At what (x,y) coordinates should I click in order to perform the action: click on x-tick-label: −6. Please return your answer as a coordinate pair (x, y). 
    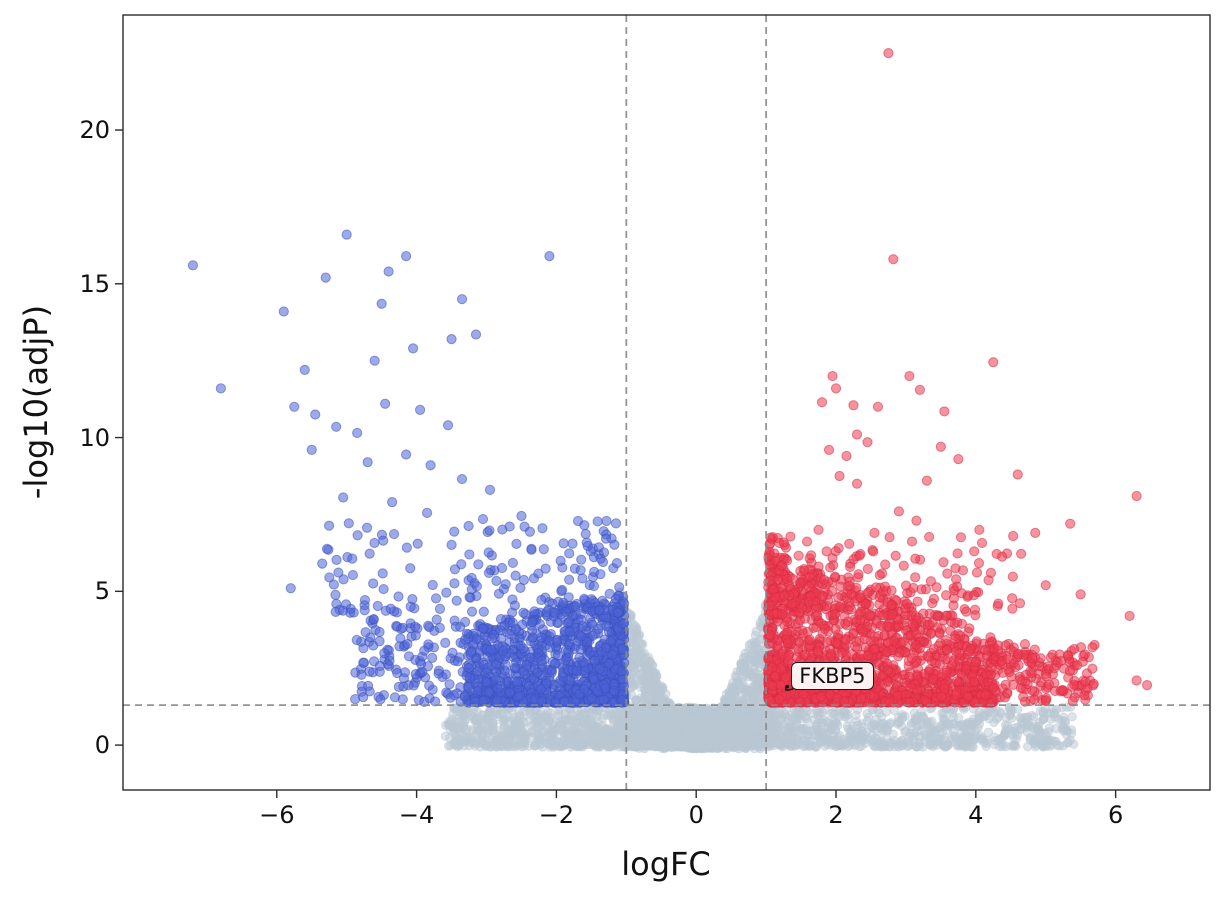
    Looking at the image, I should click on (277, 815).